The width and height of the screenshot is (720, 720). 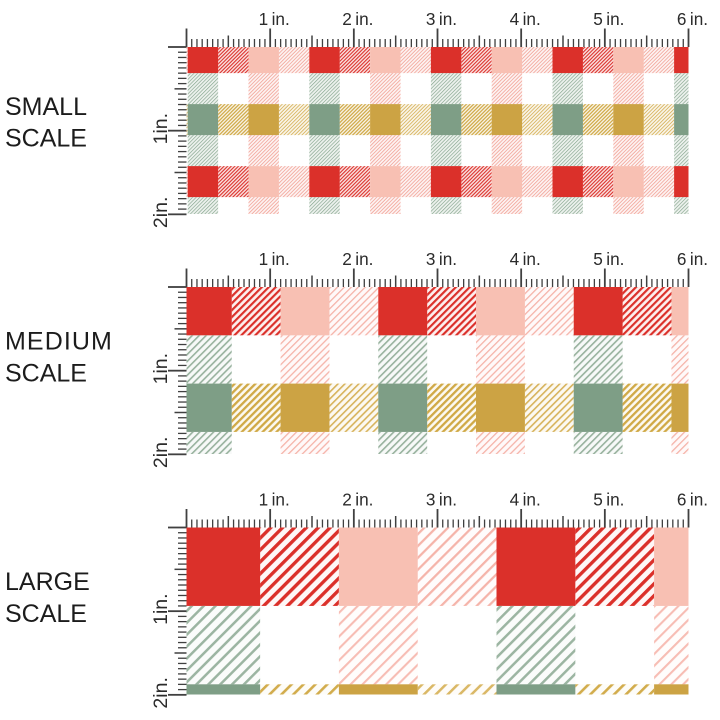 What do you see at coordinates (47, 582) in the screenshot?
I see `svg-text: LARGE` at bounding box center [47, 582].